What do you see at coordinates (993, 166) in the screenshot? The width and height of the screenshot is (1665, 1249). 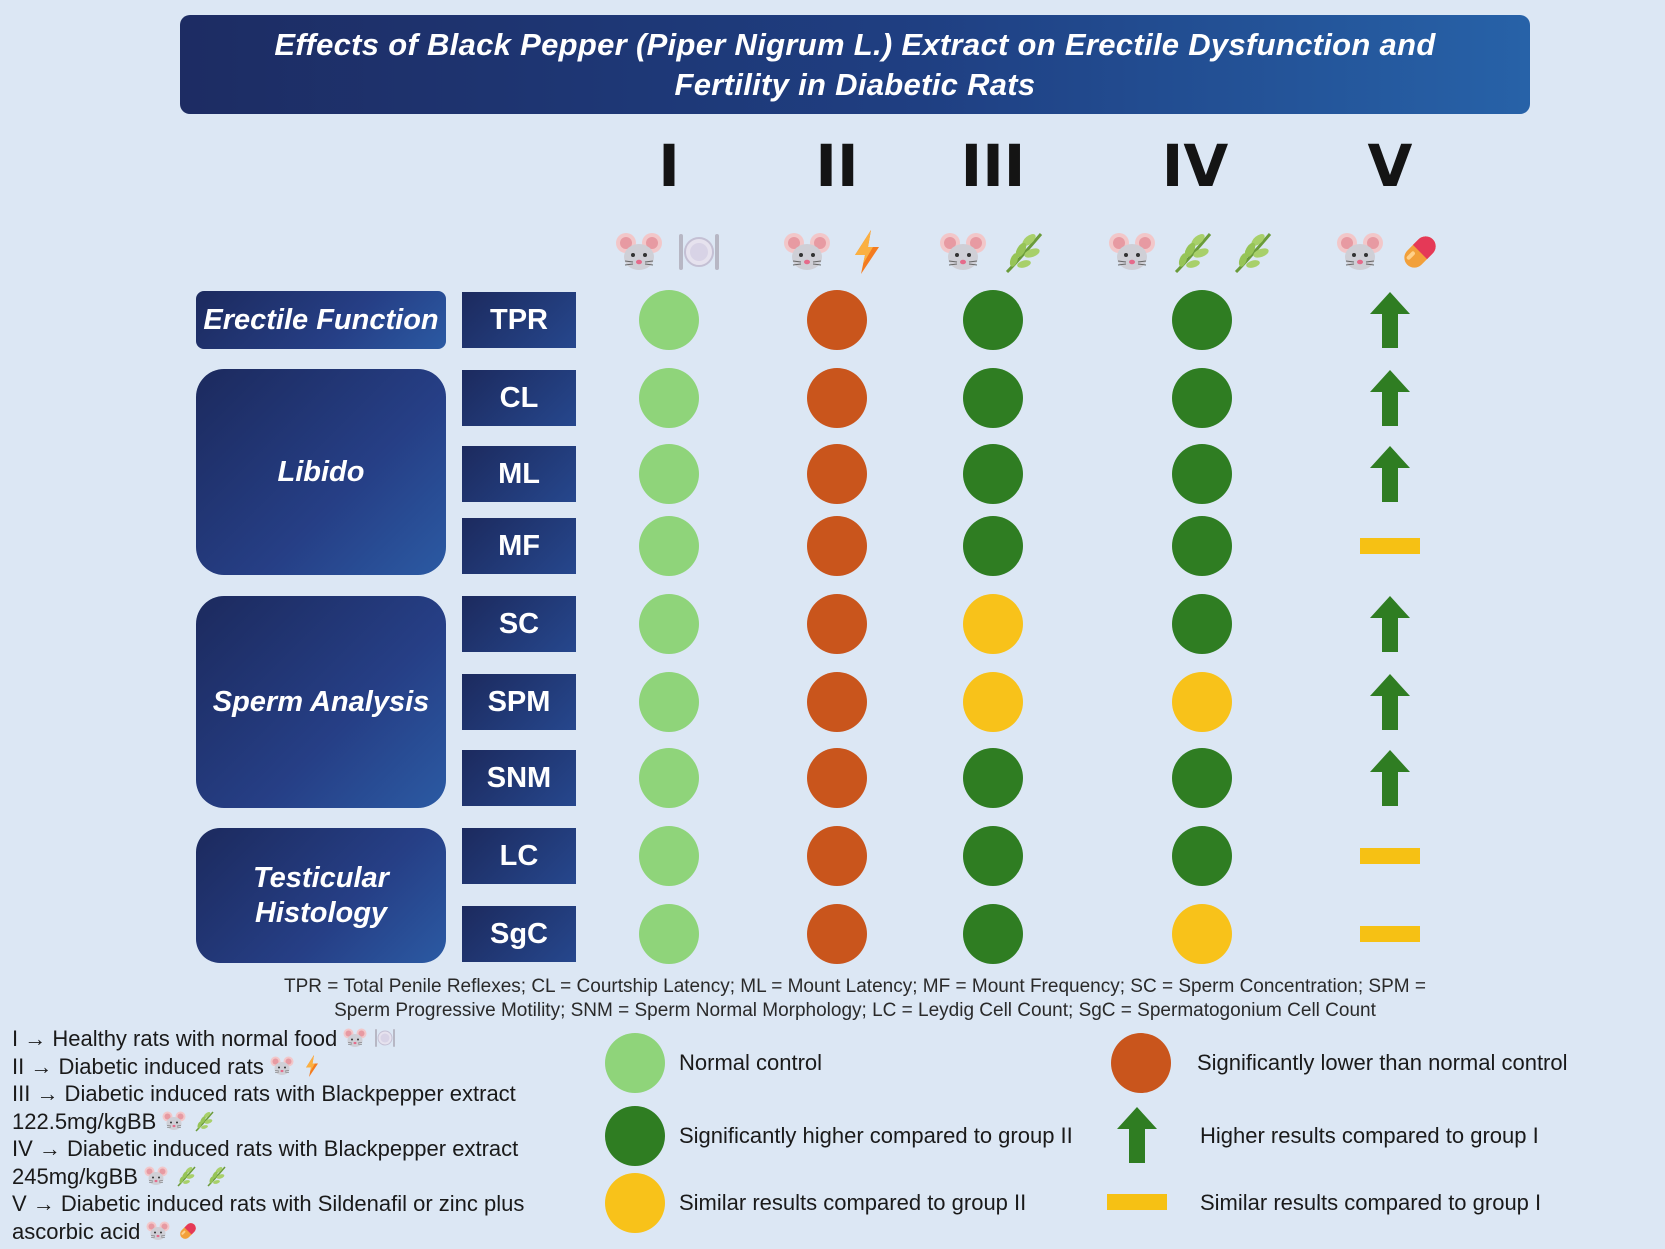 I see `group-numeral: III` at bounding box center [993, 166].